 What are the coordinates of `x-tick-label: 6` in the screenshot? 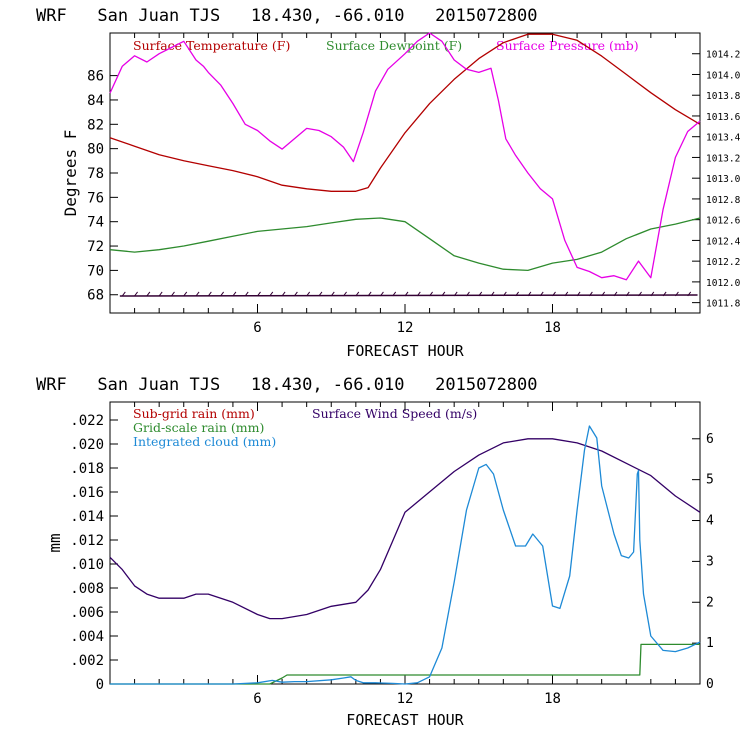 It's located at (257, 328).